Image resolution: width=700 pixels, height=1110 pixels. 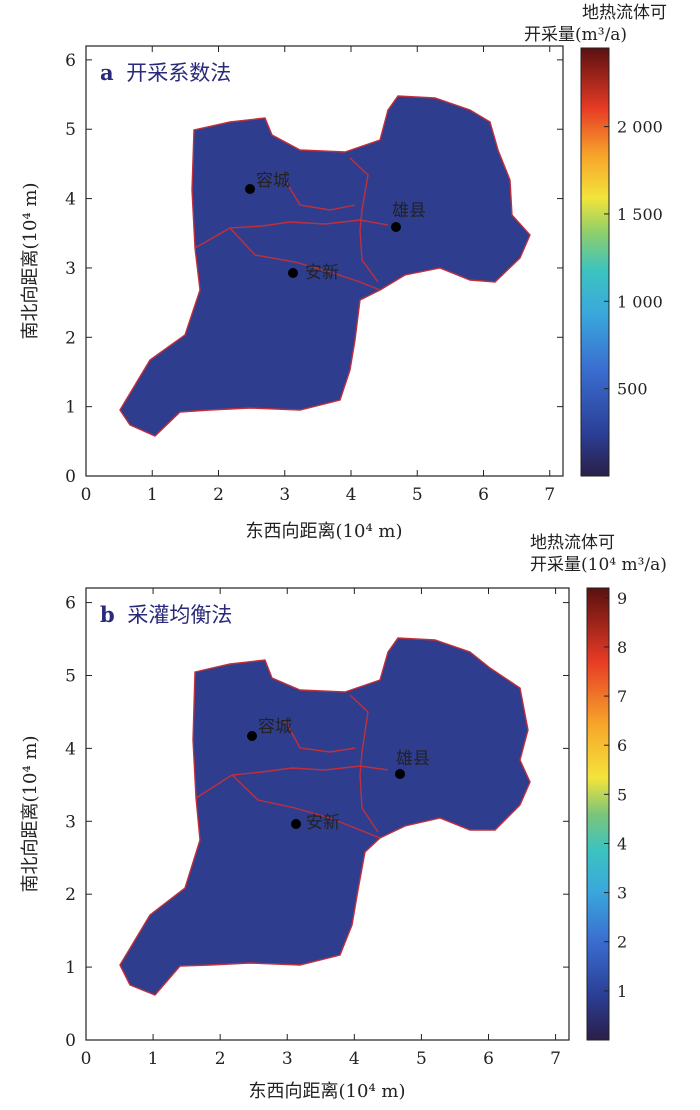 What do you see at coordinates (632, 389) in the screenshot?
I see `colorbar-tick-label: 500` at bounding box center [632, 389].